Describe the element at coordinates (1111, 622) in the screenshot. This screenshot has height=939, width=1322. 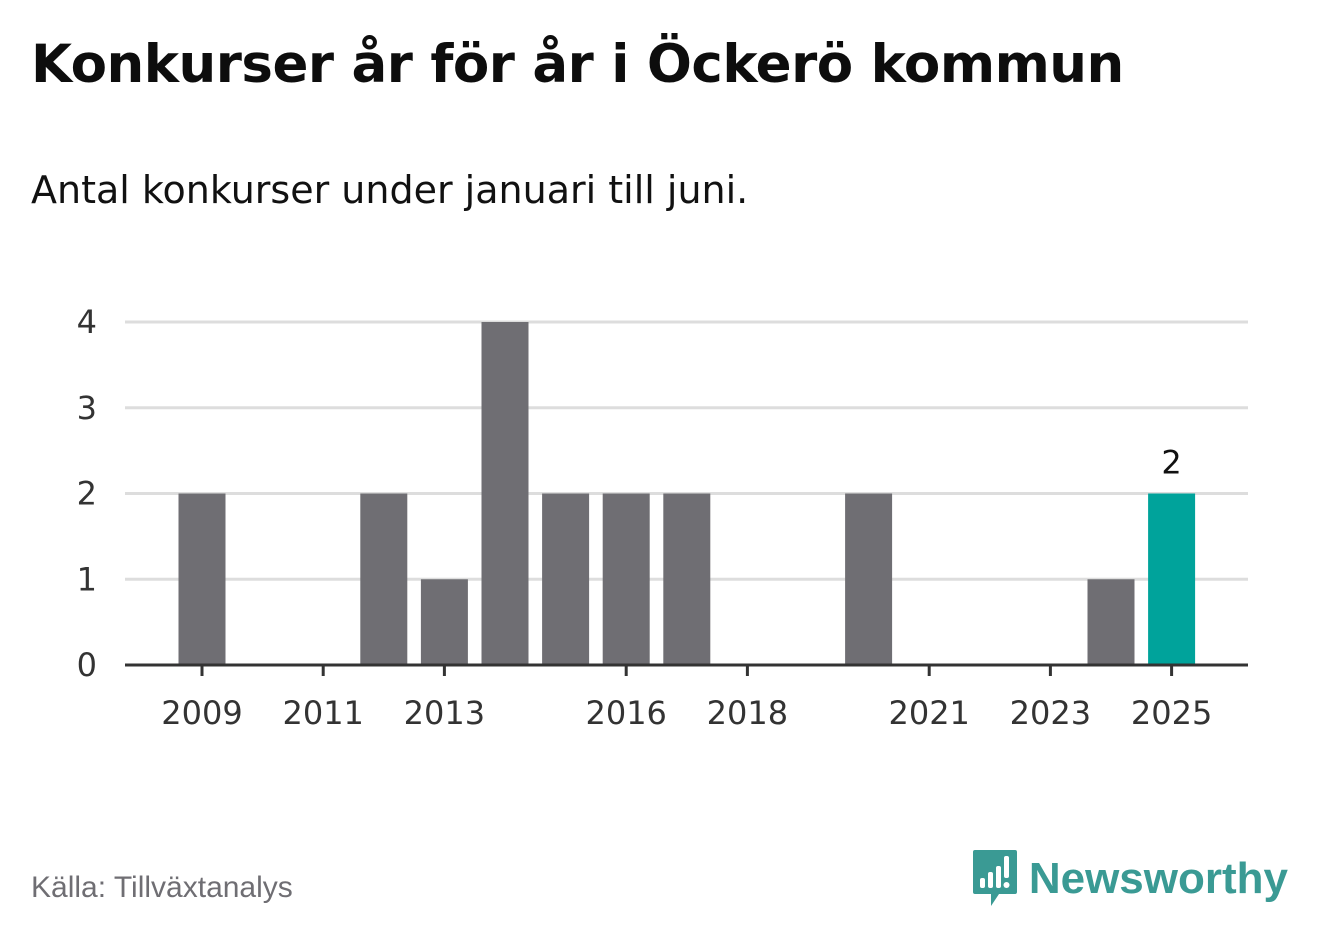
I see `bar-2024` at that location.